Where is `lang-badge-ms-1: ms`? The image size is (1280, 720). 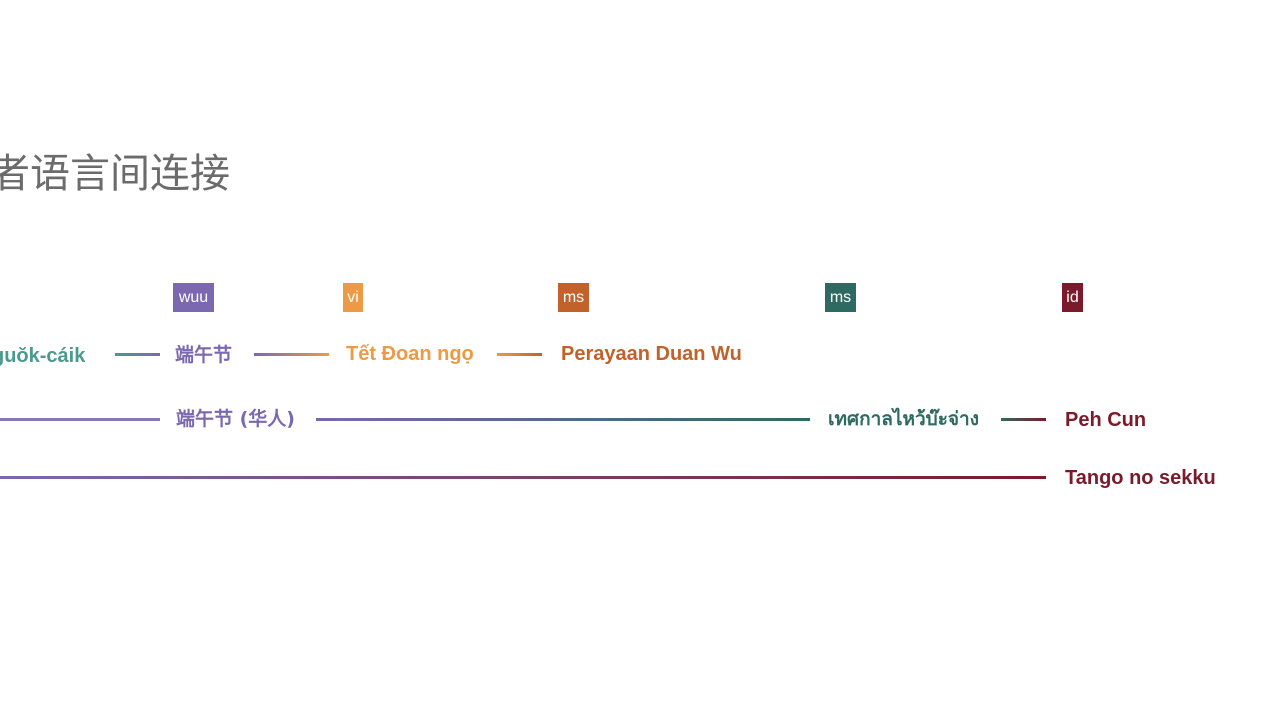
lang-badge-ms-1: ms is located at coordinates (573, 297).